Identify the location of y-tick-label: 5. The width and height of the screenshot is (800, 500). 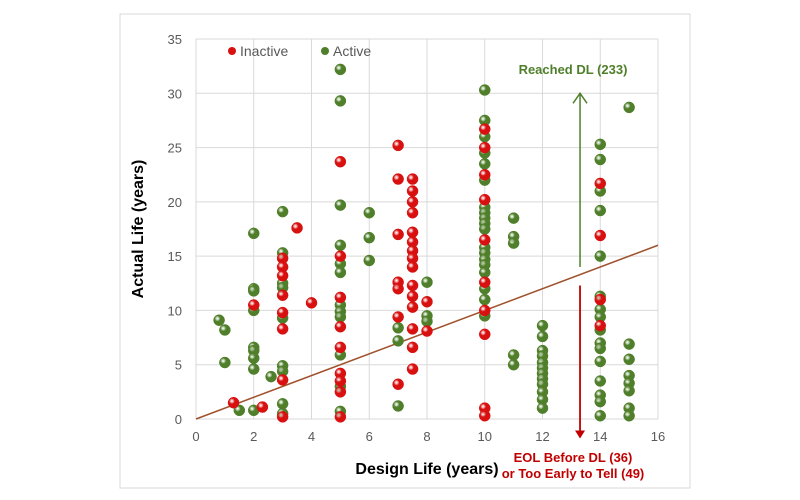
(178, 365).